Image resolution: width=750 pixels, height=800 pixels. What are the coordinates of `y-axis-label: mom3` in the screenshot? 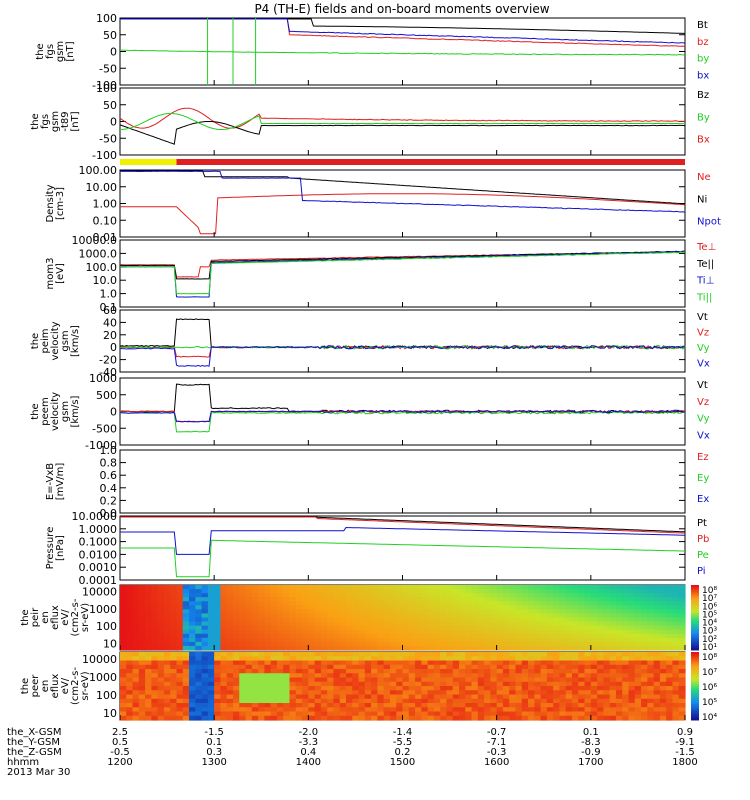 It's located at (50, 274).